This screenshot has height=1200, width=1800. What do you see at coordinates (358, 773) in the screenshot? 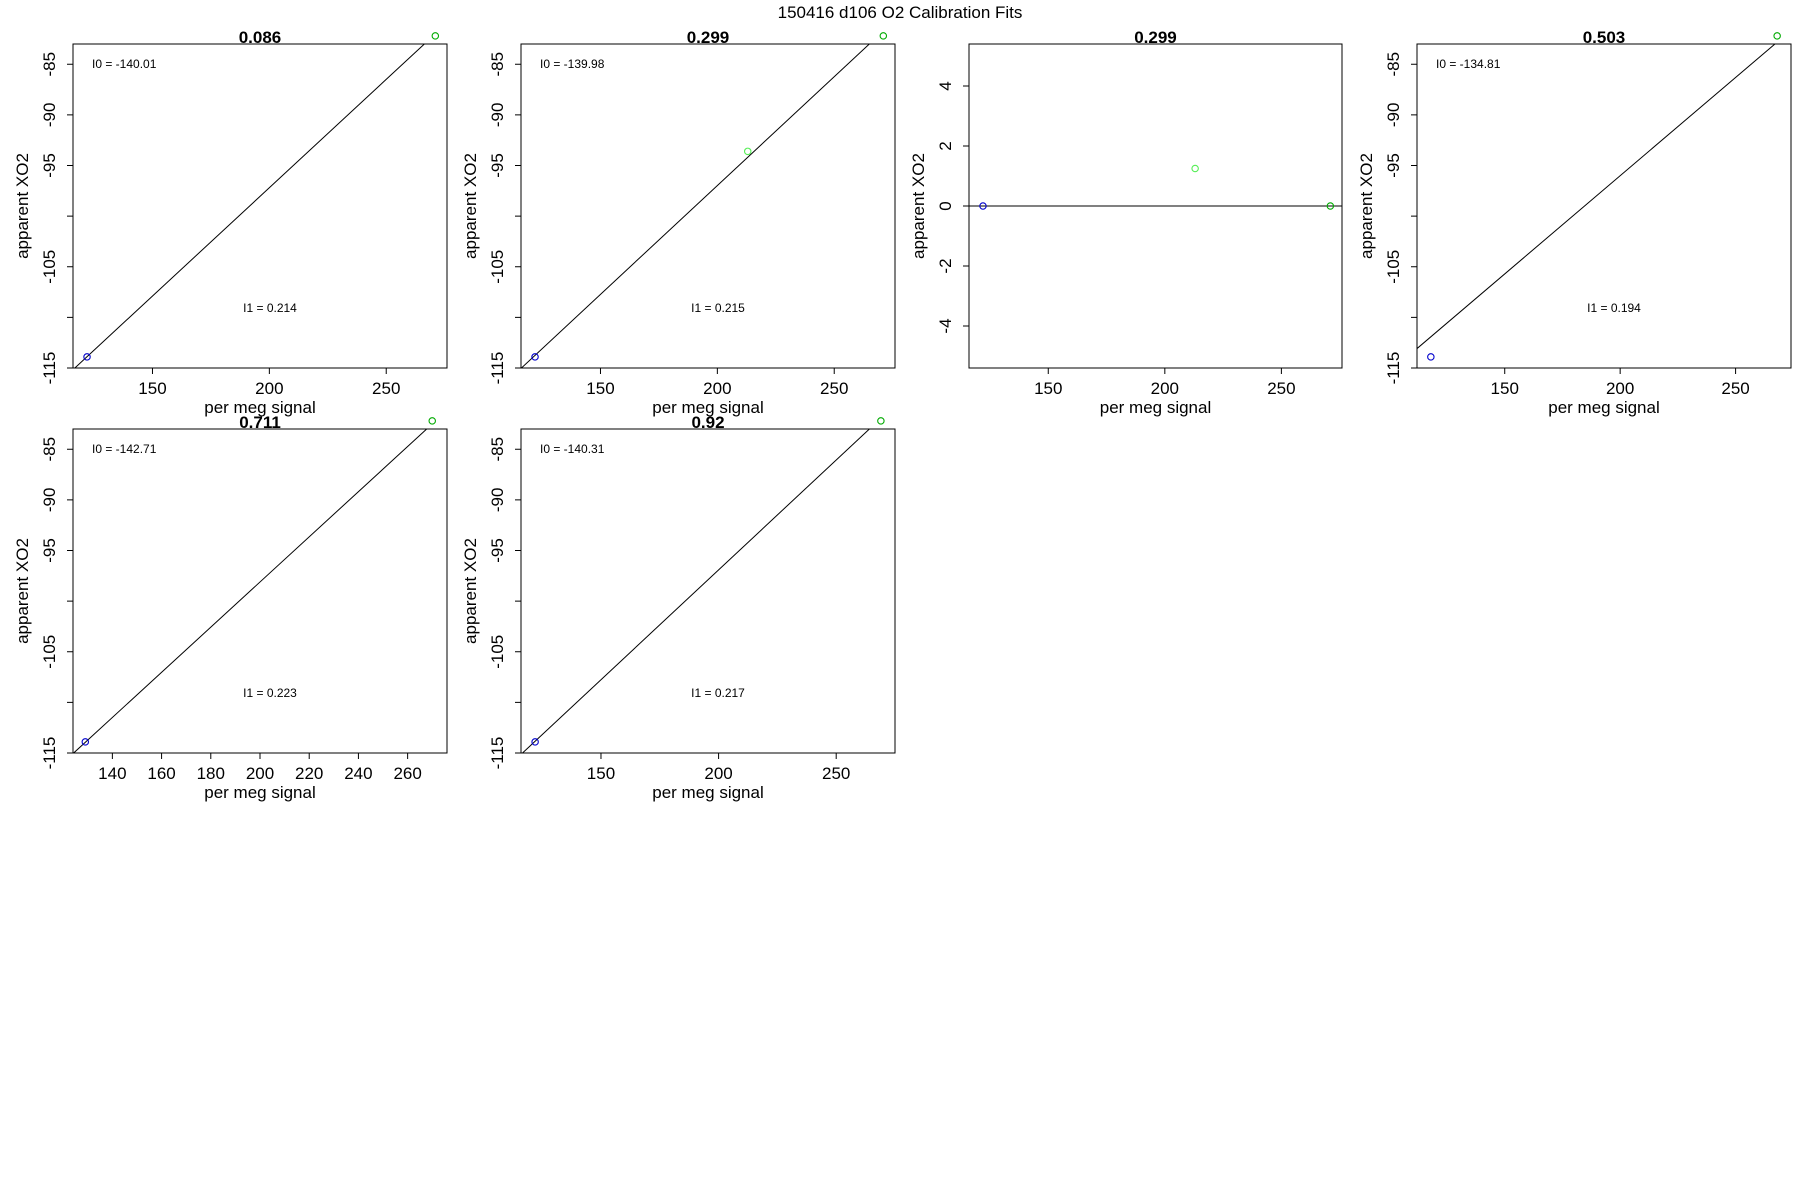
I see `x-tick-label: 240` at bounding box center [358, 773].